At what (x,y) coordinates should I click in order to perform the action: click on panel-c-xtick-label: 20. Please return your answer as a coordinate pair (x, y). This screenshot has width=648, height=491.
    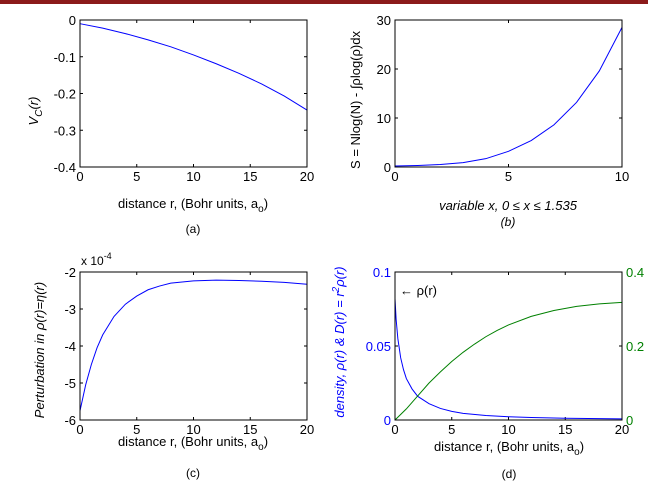
    Looking at the image, I should click on (307, 429).